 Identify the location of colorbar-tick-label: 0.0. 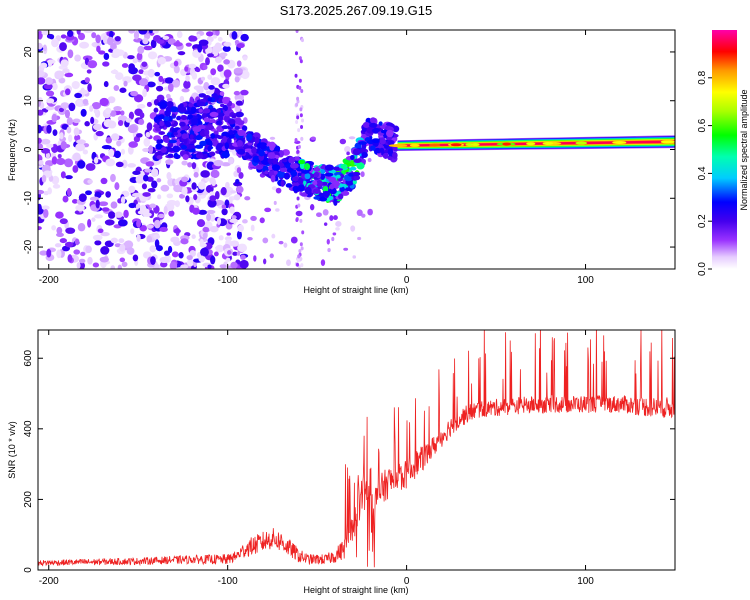
(702, 269).